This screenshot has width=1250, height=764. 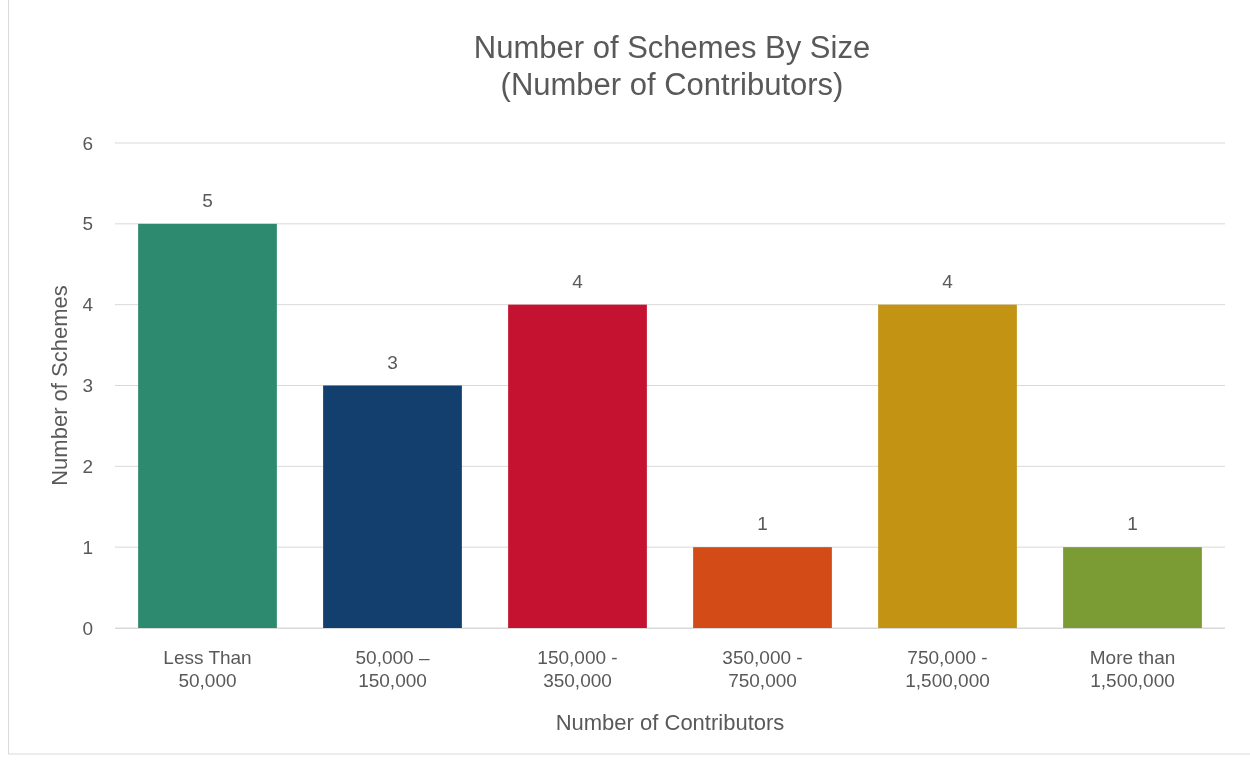 I want to click on x-tick-label: 50,000 – 150,000, so click(x=392, y=669).